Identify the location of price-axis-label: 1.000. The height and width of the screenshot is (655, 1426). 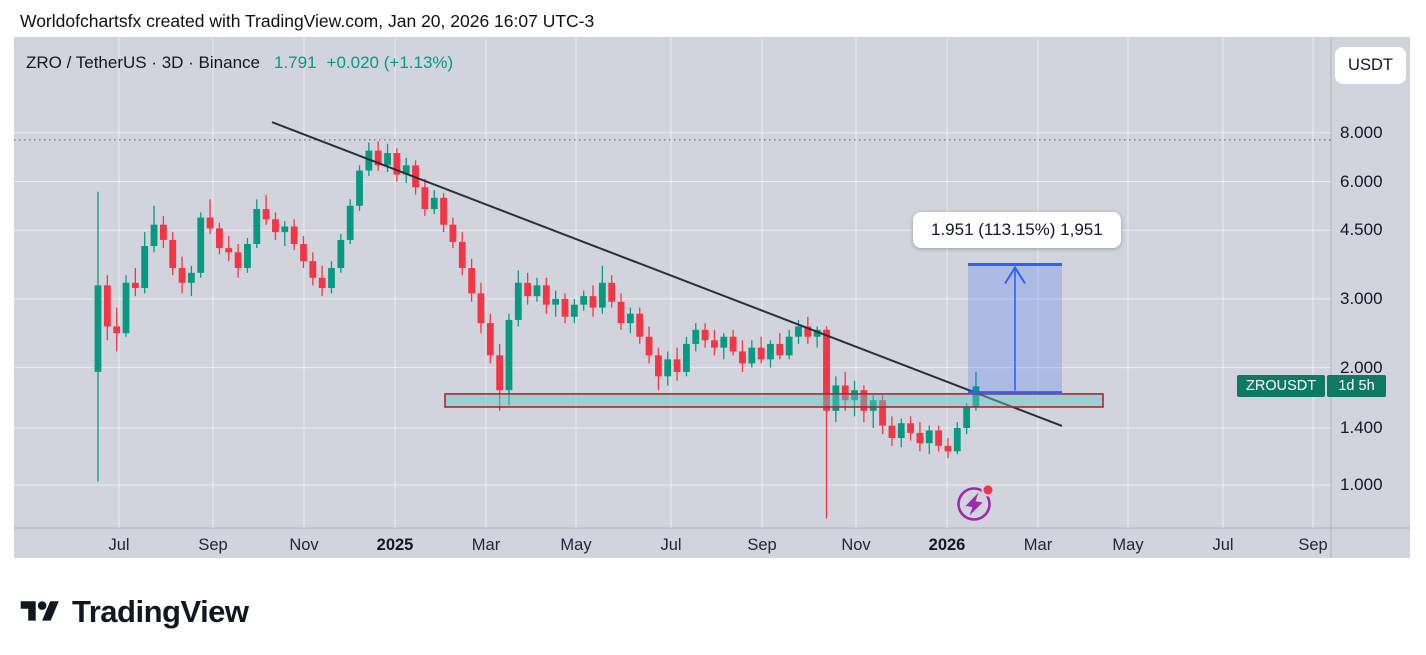
(1361, 484).